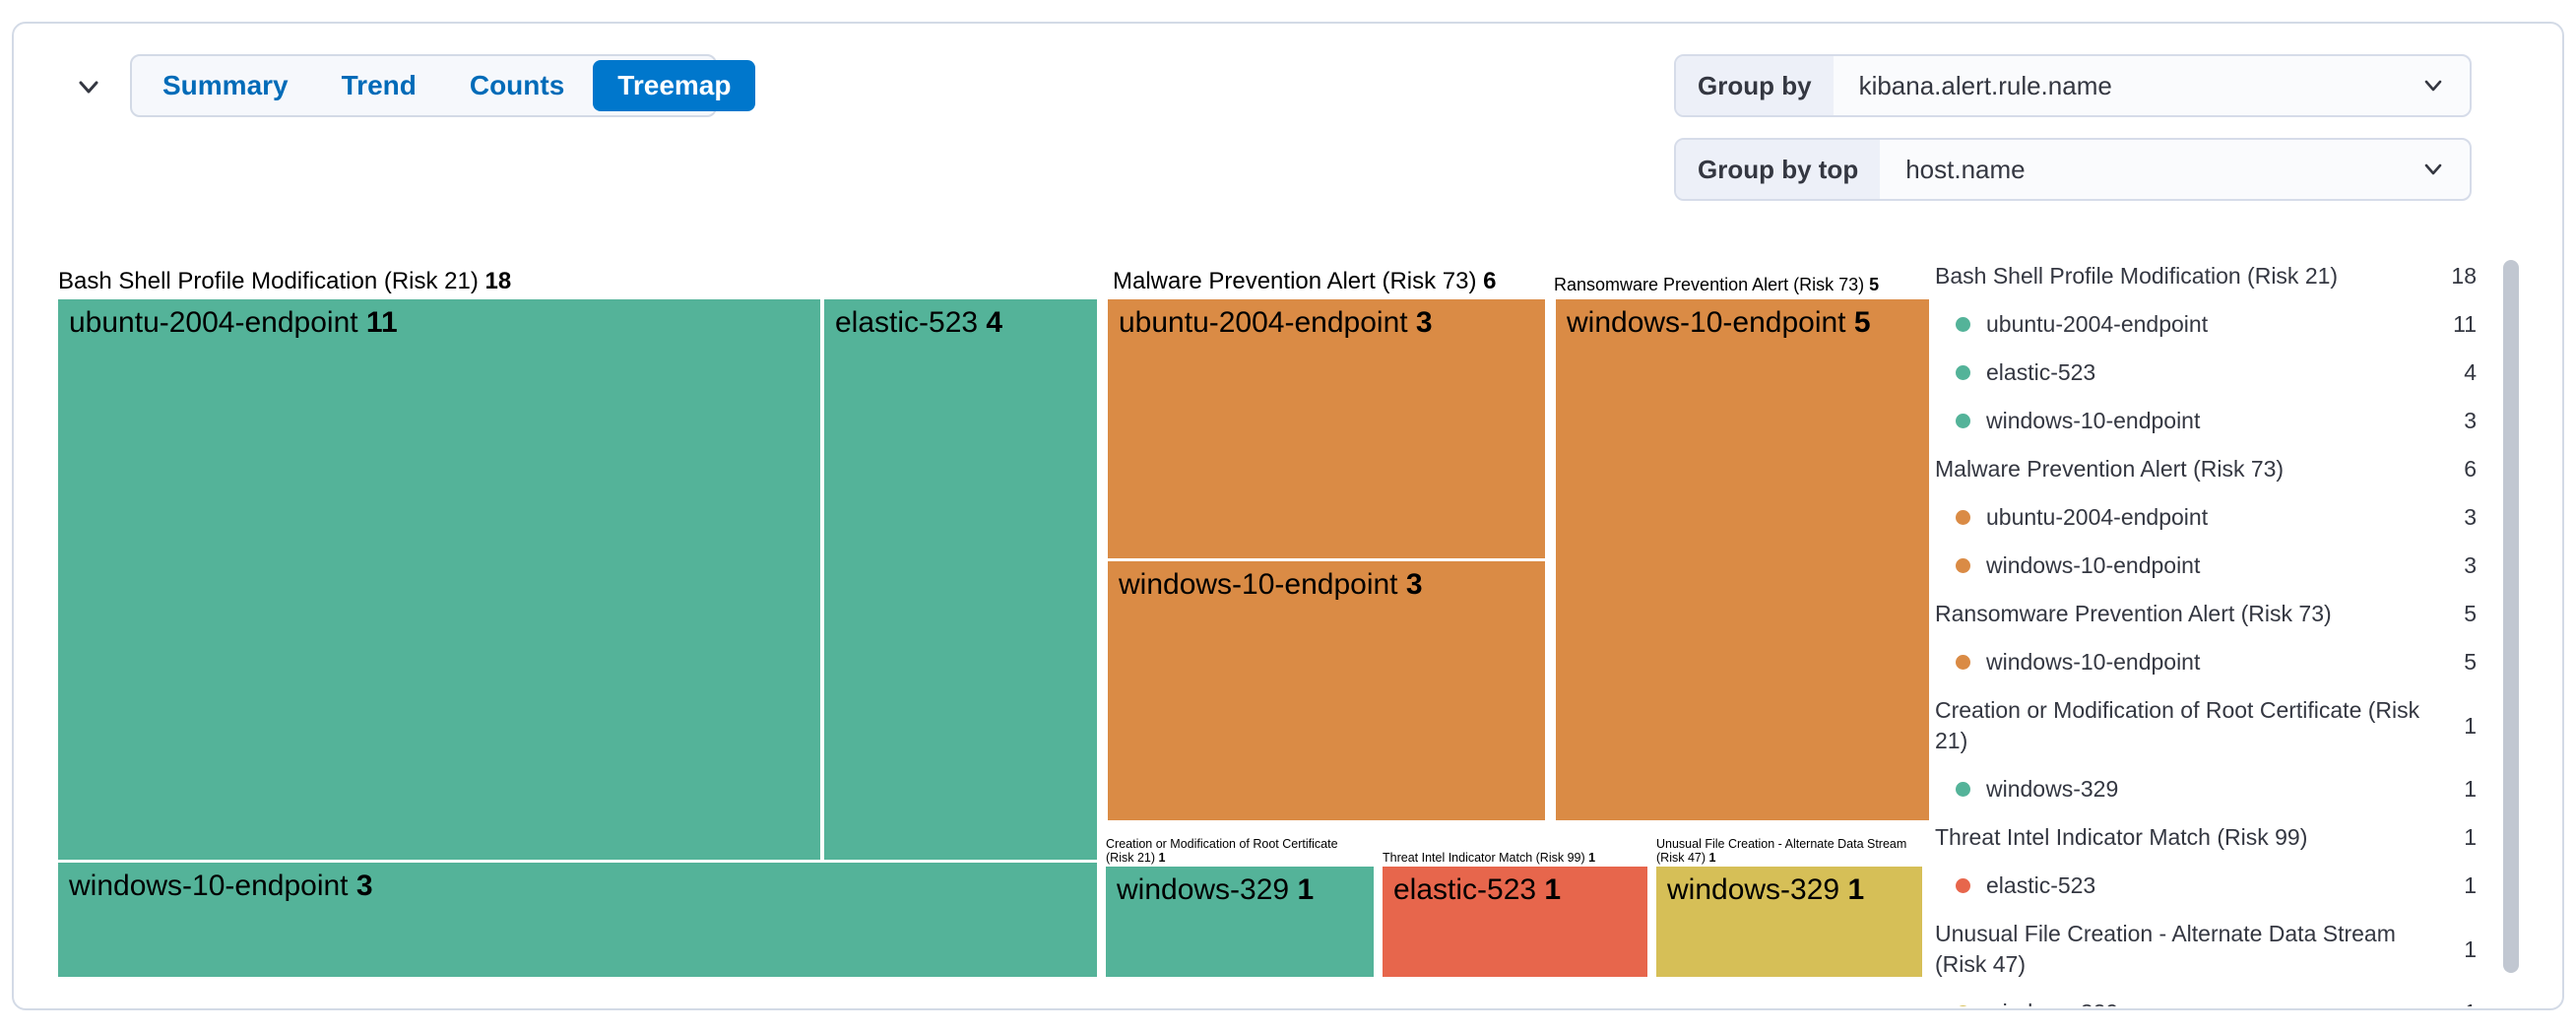 Image resolution: width=2576 pixels, height=1032 pixels. I want to click on legend-count: 11, so click(2465, 324).